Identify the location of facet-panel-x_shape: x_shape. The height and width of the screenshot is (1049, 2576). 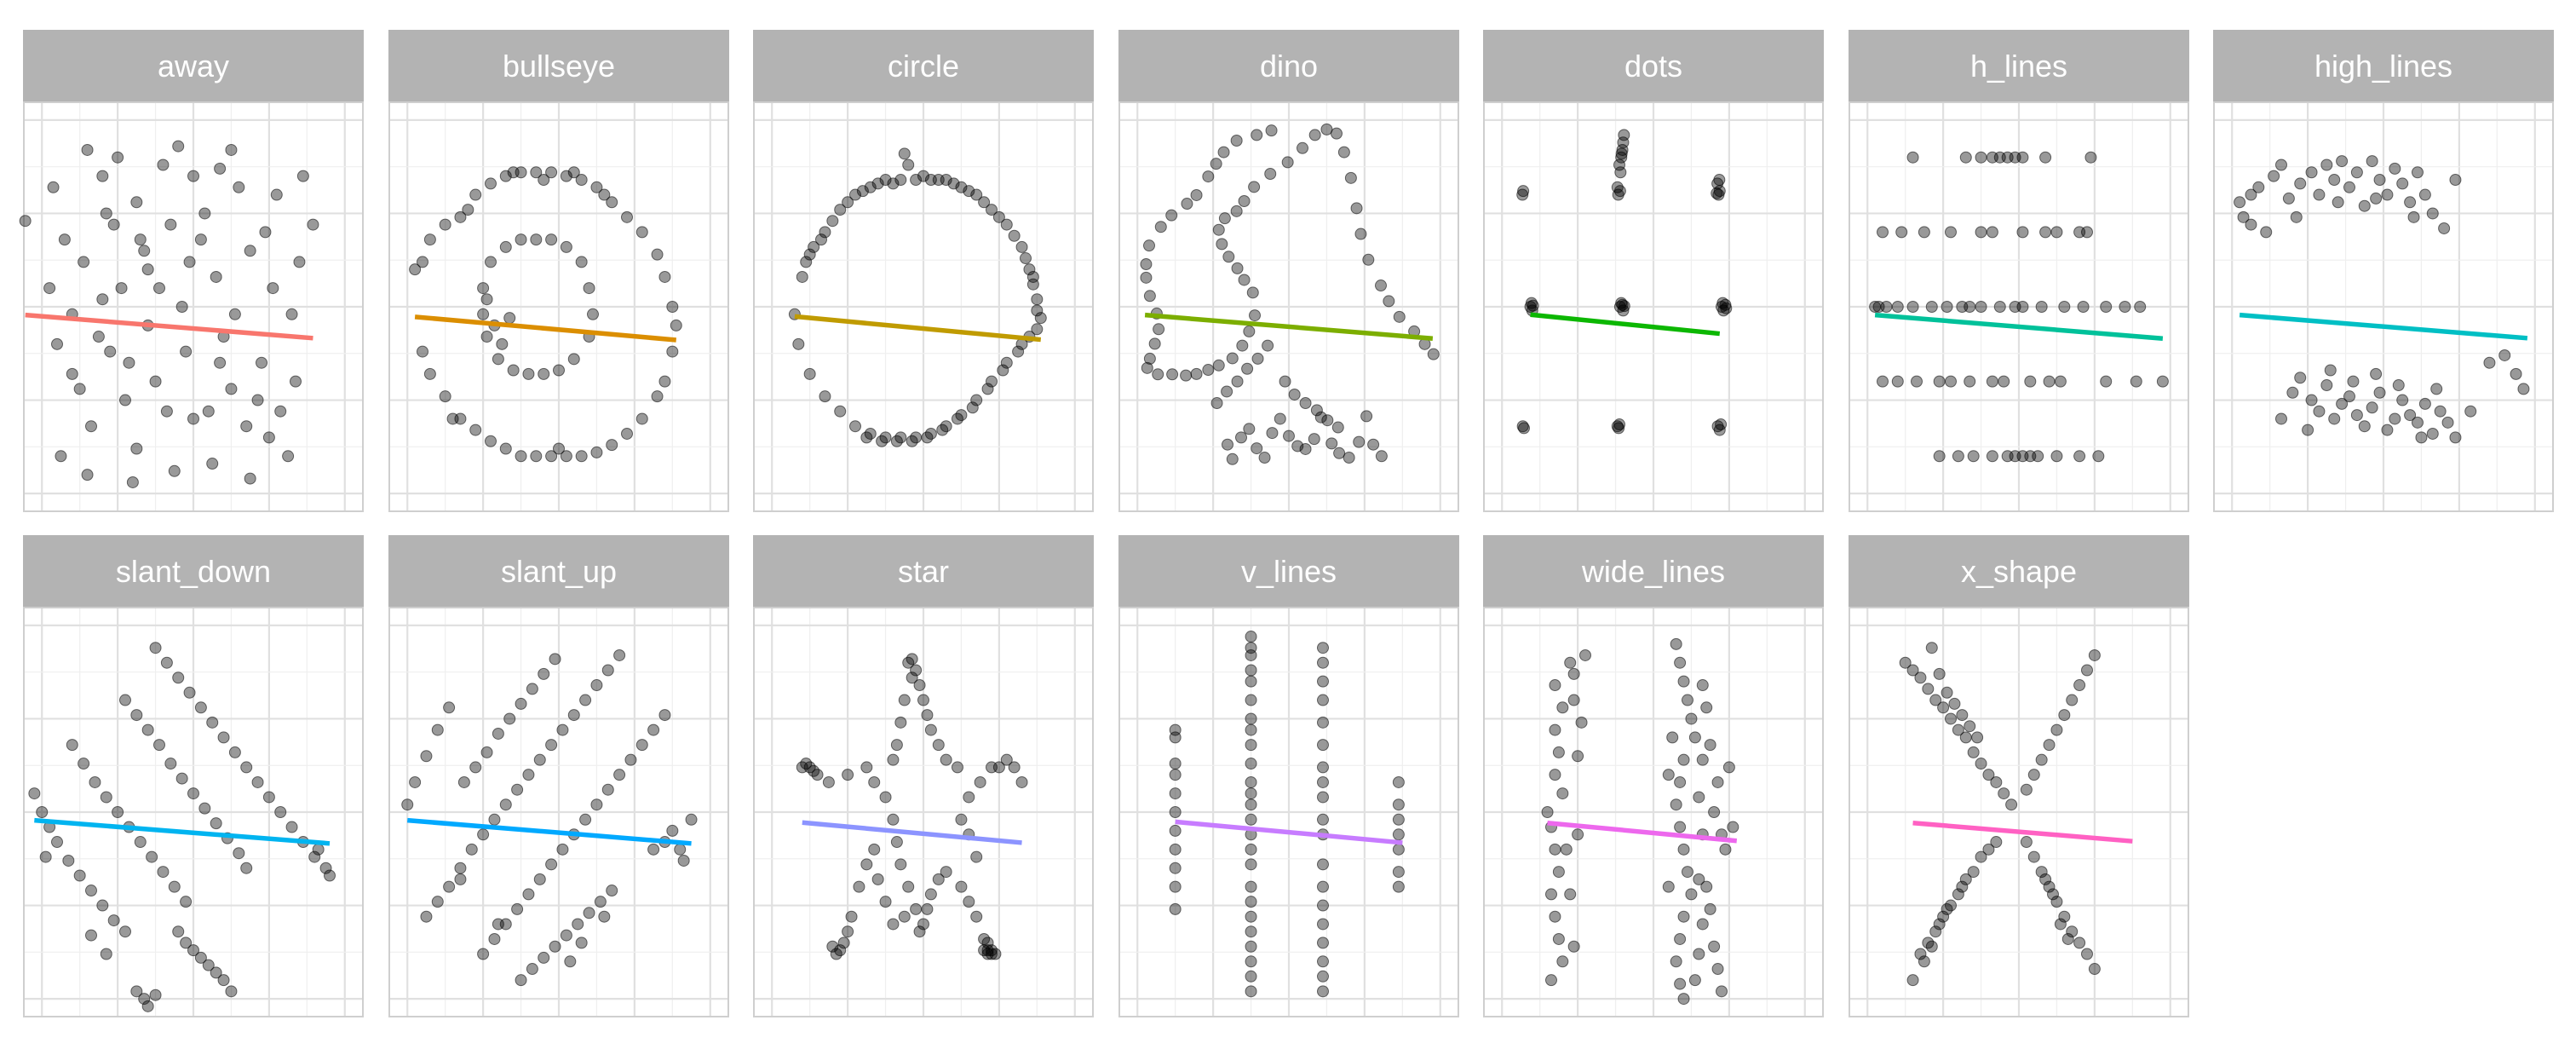
(2019, 776).